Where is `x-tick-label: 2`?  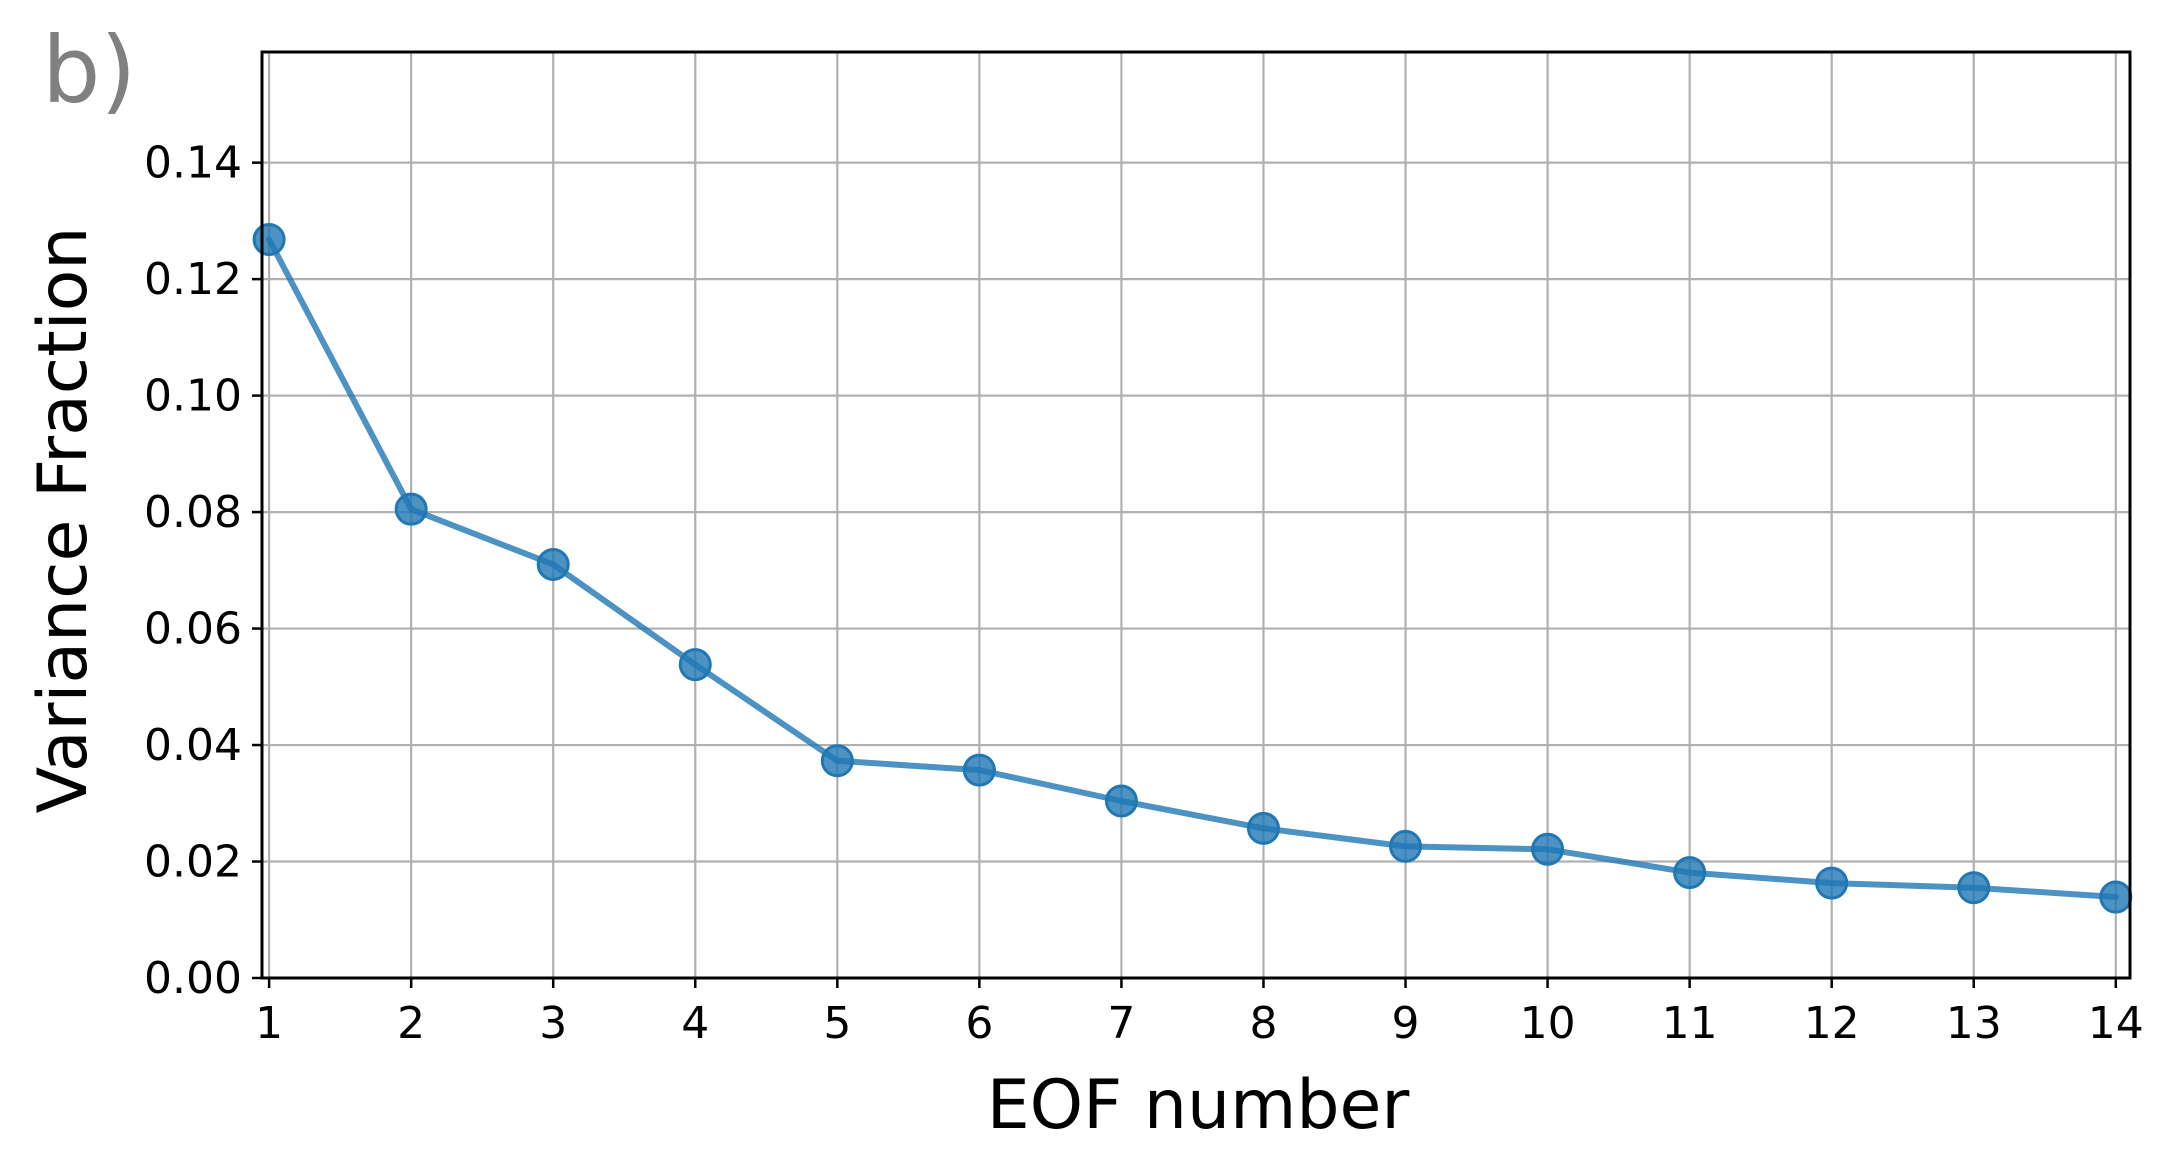
x-tick-label: 2 is located at coordinates (411, 1023).